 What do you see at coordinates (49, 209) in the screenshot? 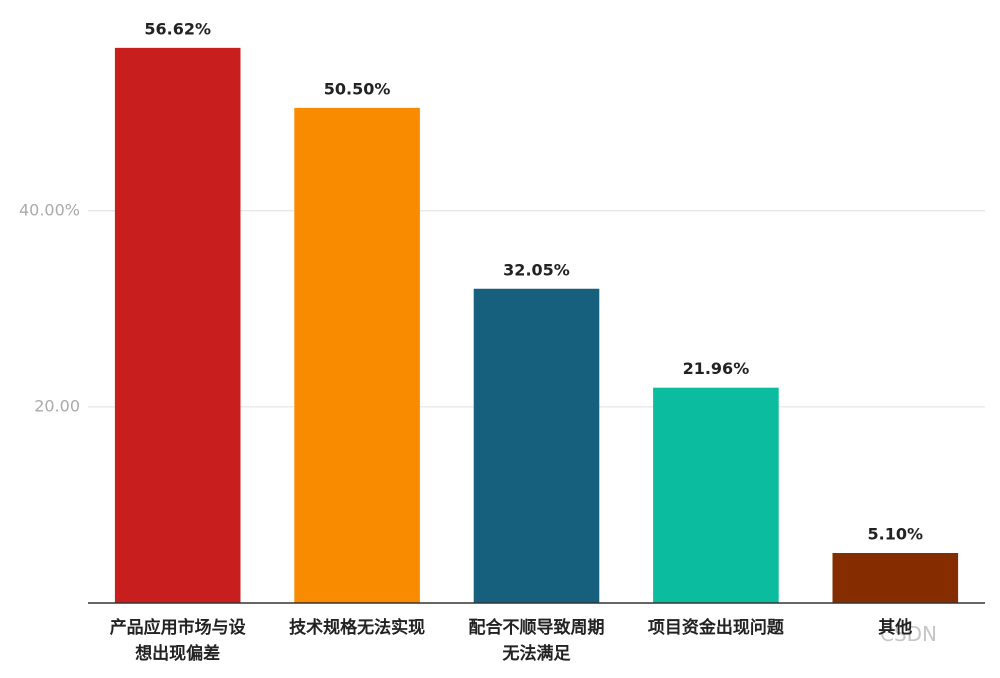
I see `y-tick-label: 40.00%` at bounding box center [49, 209].